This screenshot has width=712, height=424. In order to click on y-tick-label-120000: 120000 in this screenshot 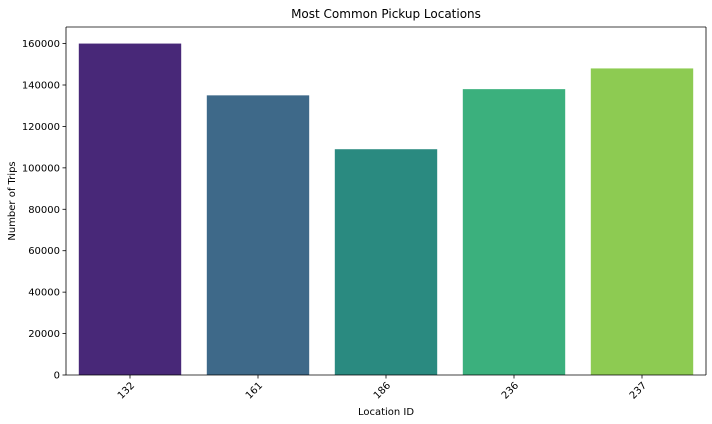, I will do `click(41, 127)`.